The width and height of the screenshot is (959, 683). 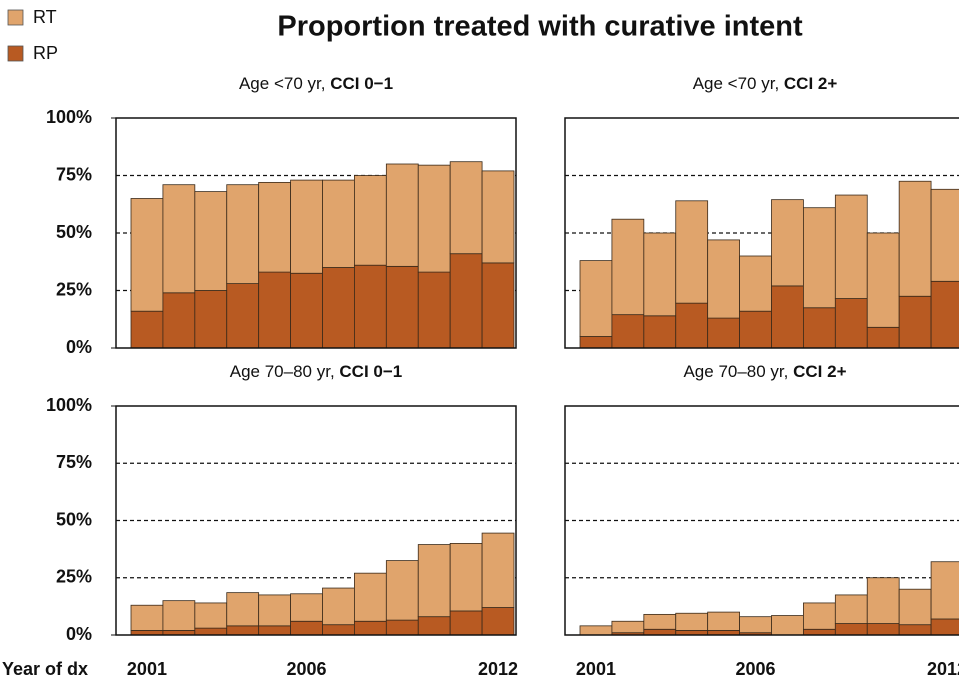 I want to click on panel-title: Age <70 yr, CCI 2+, so click(x=765, y=83).